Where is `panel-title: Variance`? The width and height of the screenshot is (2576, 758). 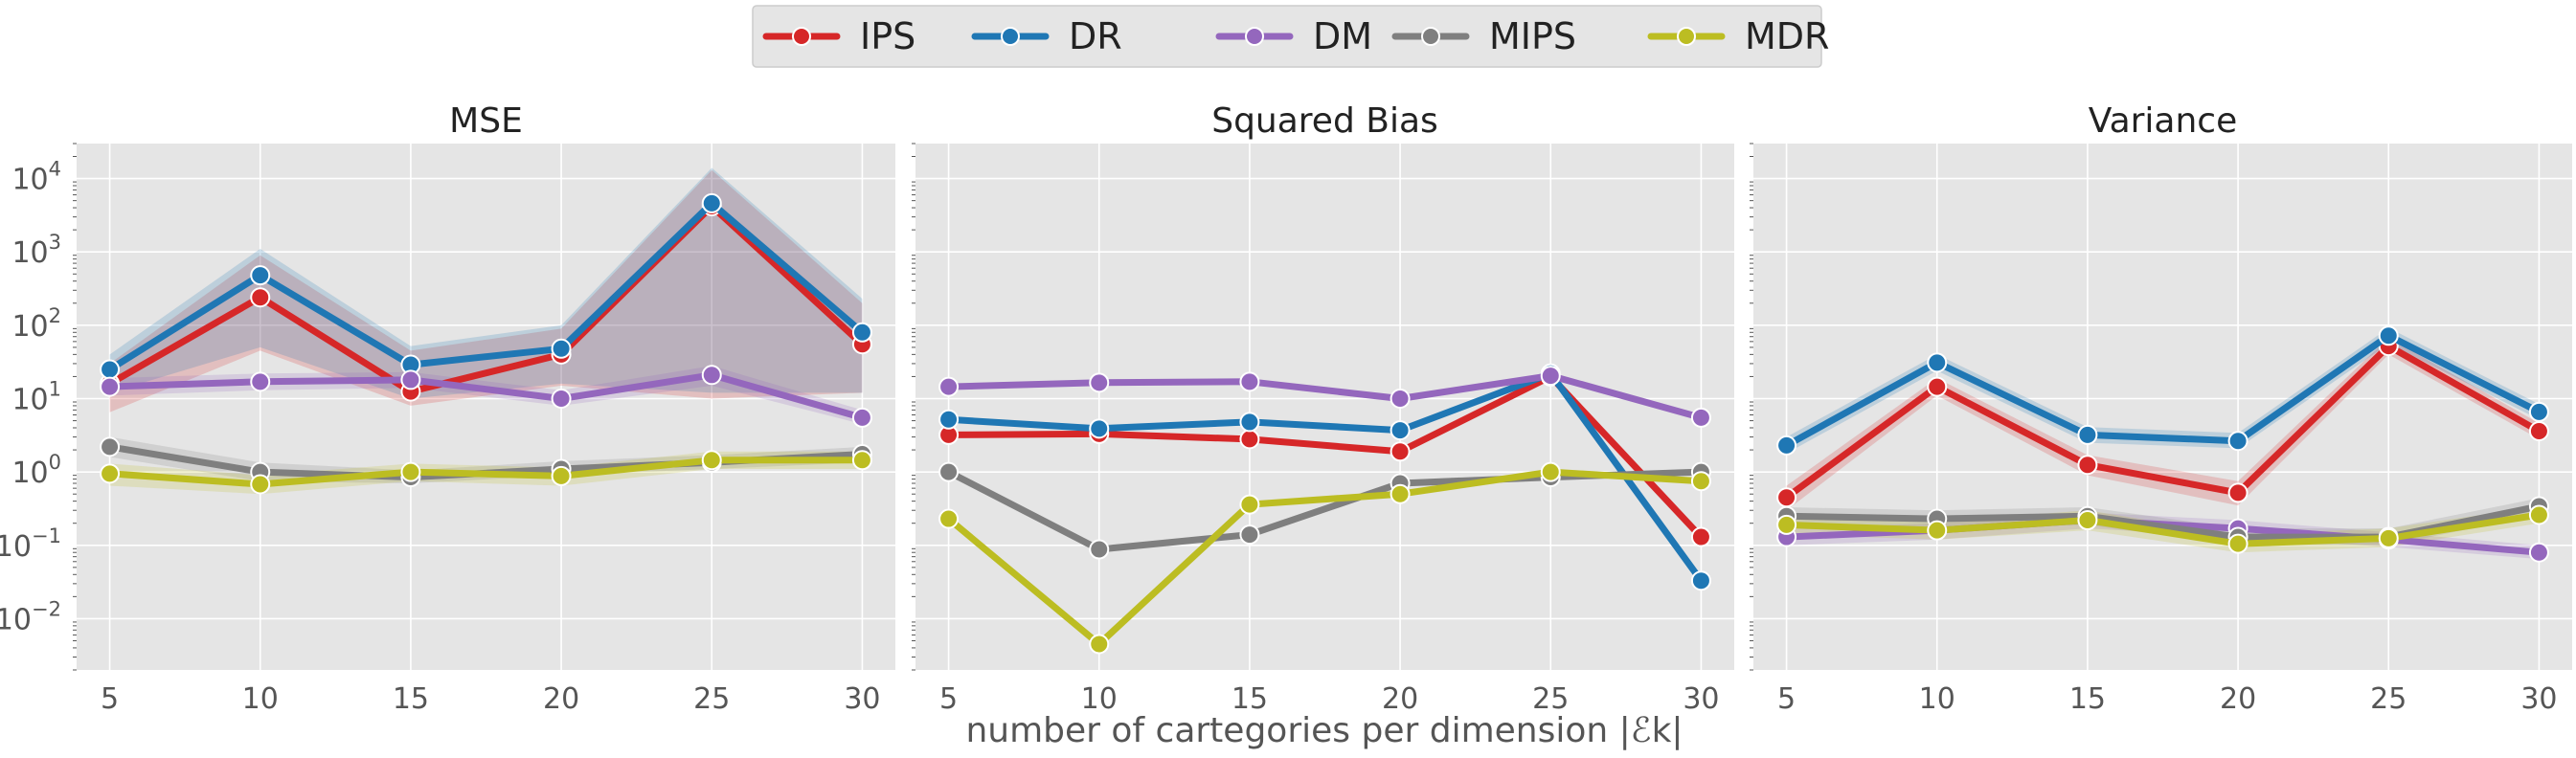
panel-title: Variance is located at coordinates (2163, 121).